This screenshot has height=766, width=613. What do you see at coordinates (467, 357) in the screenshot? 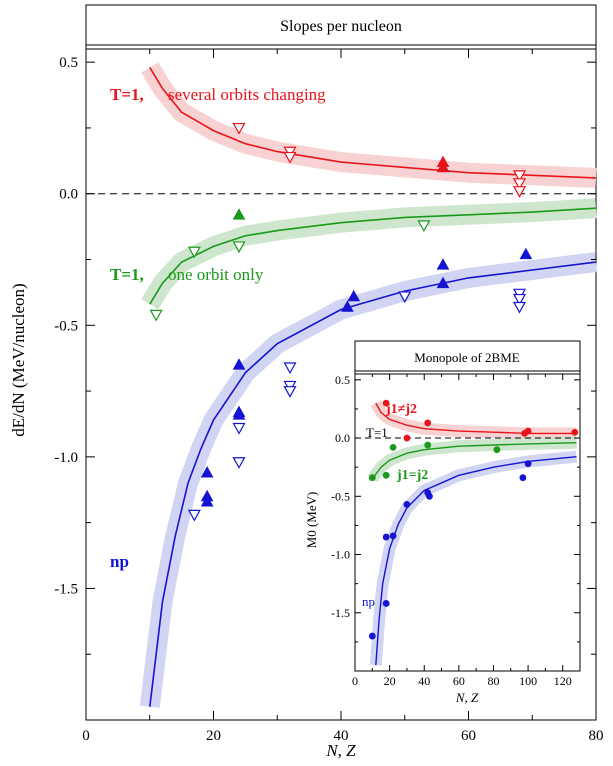
I see `inset-title: Monopole of 2BME` at bounding box center [467, 357].